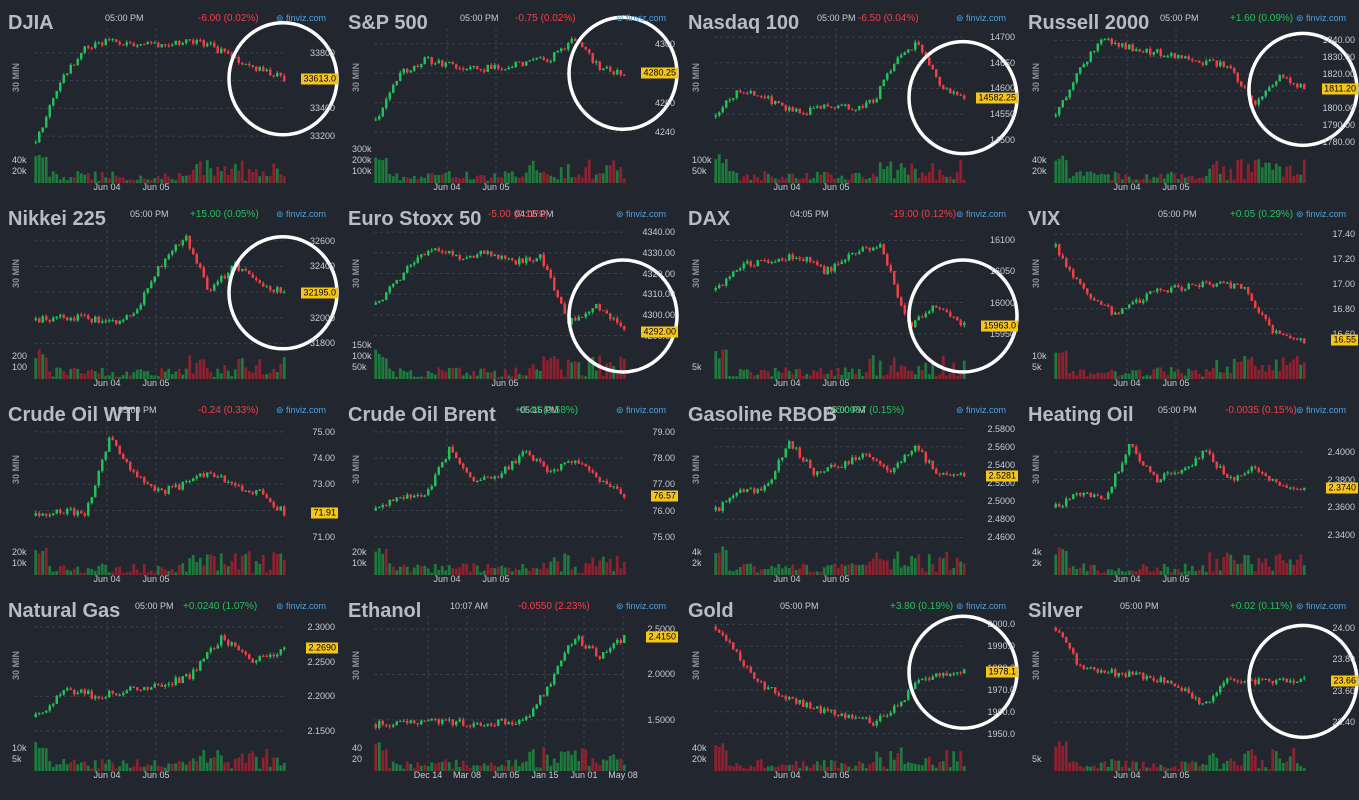 This screenshot has width=1359, height=800. Describe the element at coordinates (1055, 611) in the screenshot. I see `chart-title: Silver` at that location.